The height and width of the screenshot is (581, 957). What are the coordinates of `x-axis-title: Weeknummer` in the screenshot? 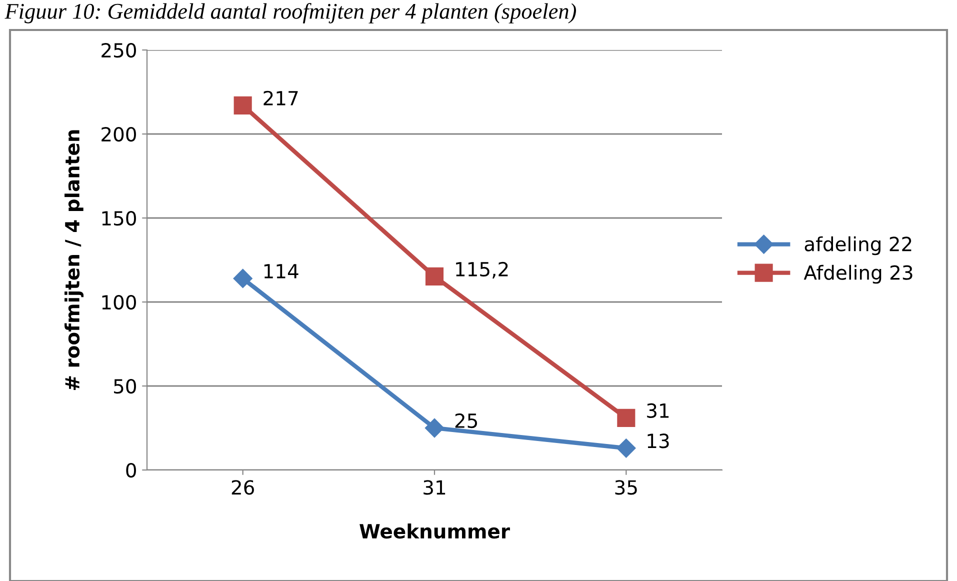 It's located at (435, 531).